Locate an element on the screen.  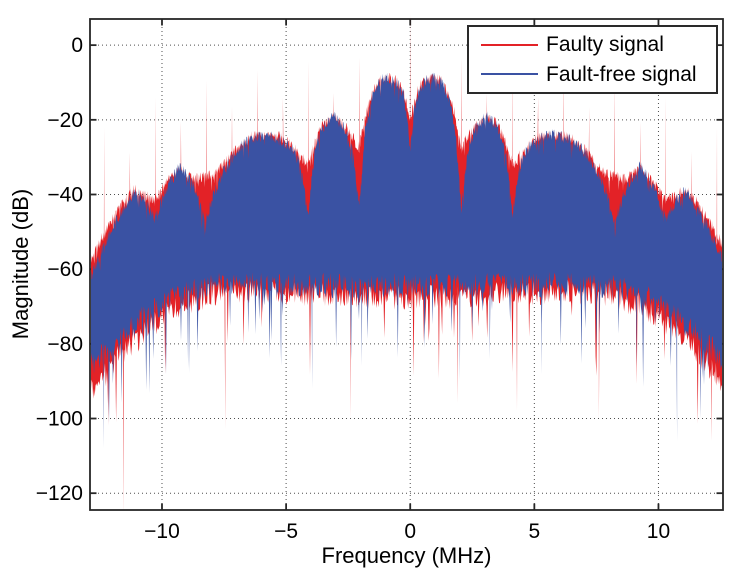
y-tick-label: −100 is located at coordinates (59, 419).